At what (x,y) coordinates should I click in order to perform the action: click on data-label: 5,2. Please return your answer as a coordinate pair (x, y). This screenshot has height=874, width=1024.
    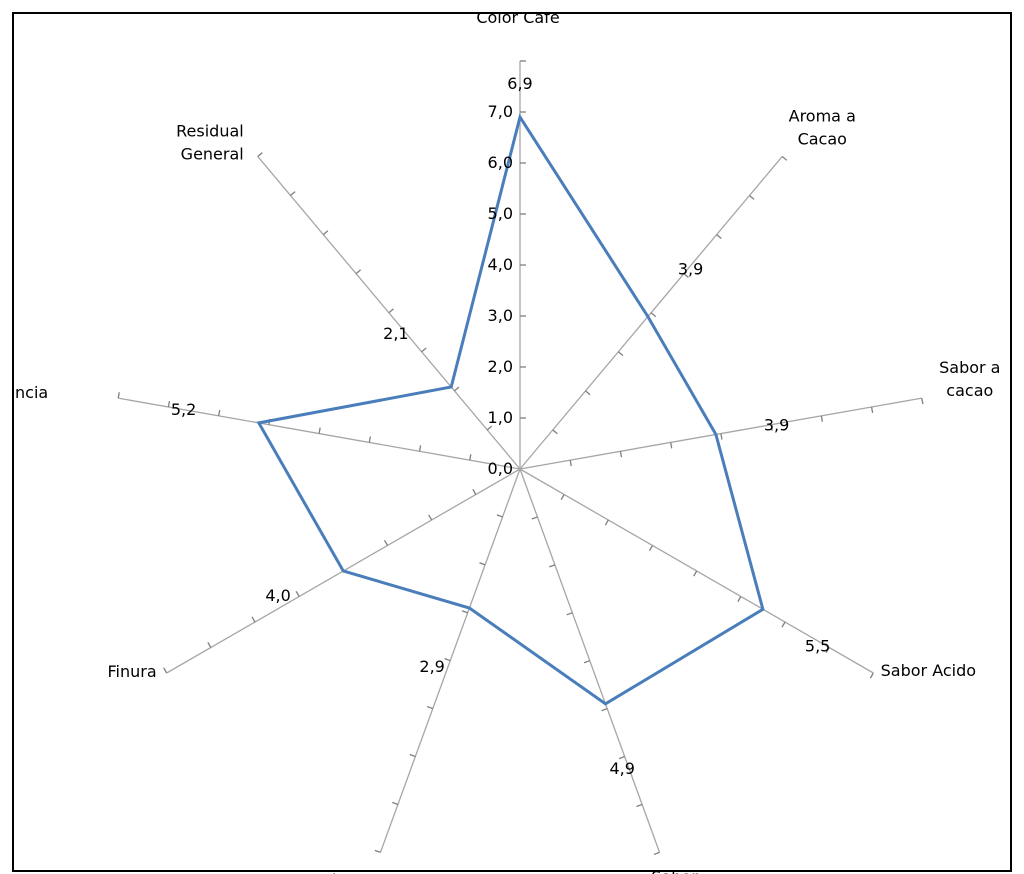
    Looking at the image, I should click on (183, 409).